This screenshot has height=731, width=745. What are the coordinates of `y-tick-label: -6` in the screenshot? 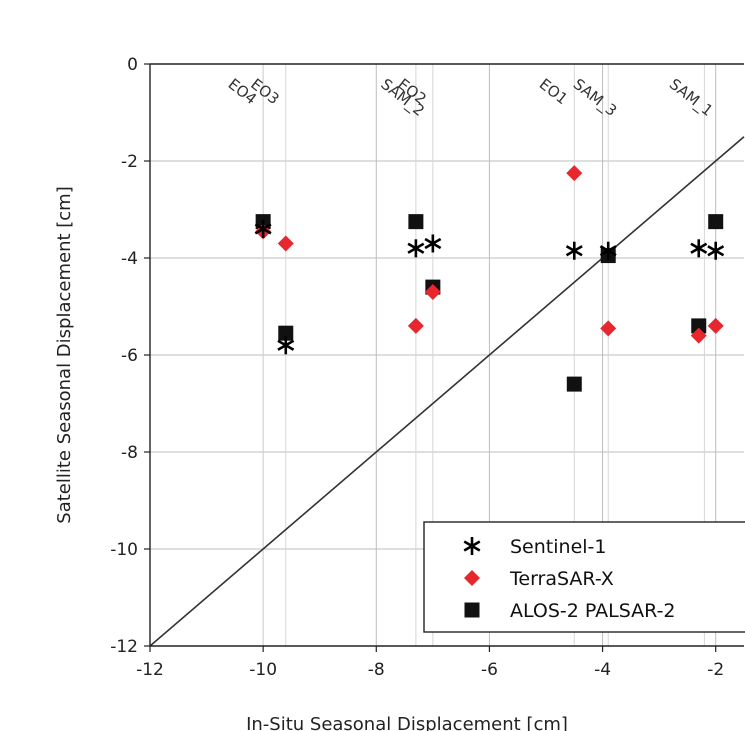 It's located at (129, 356).